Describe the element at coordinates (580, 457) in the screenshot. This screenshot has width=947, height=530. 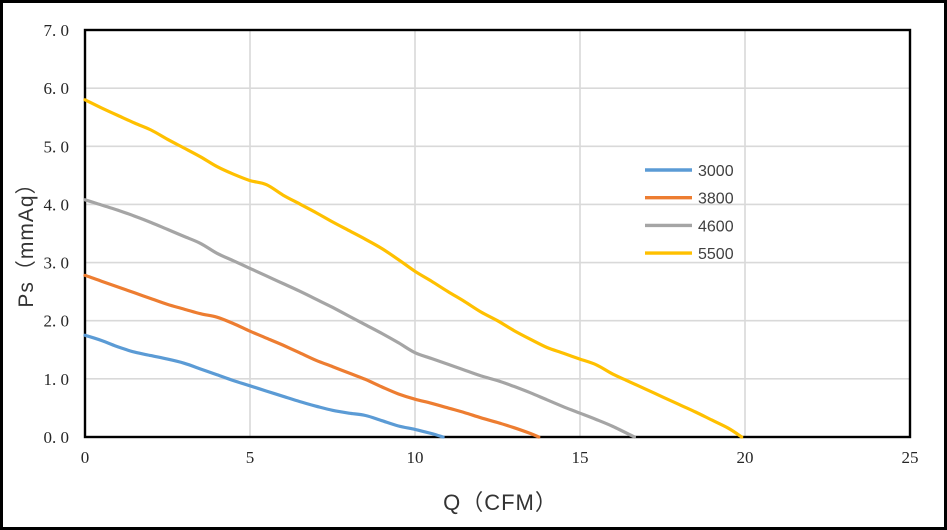
I see `x-tick-label: 15` at that location.